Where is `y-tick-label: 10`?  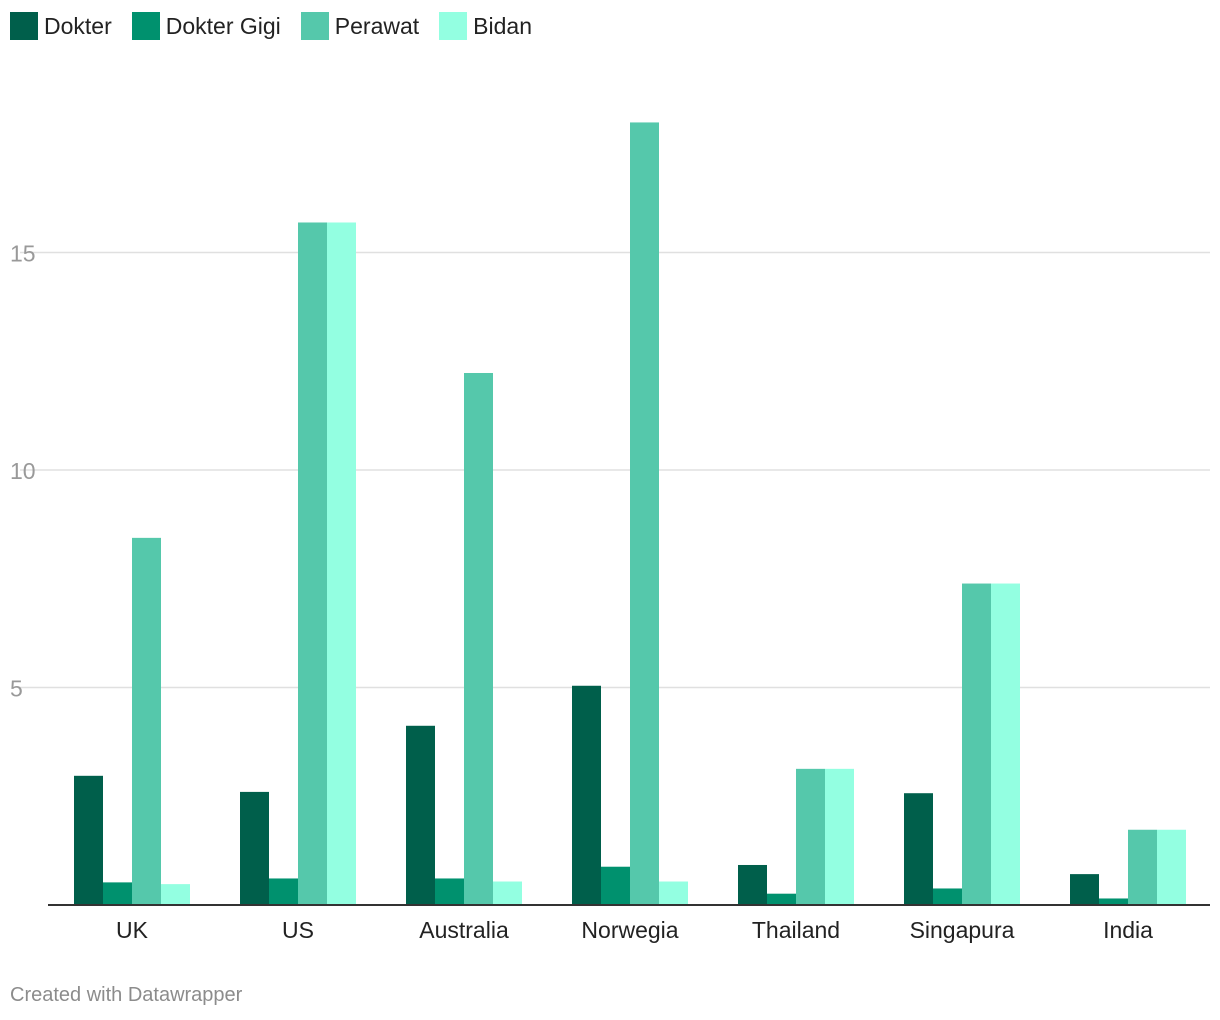
y-tick-label: 10 is located at coordinates (23, 471).